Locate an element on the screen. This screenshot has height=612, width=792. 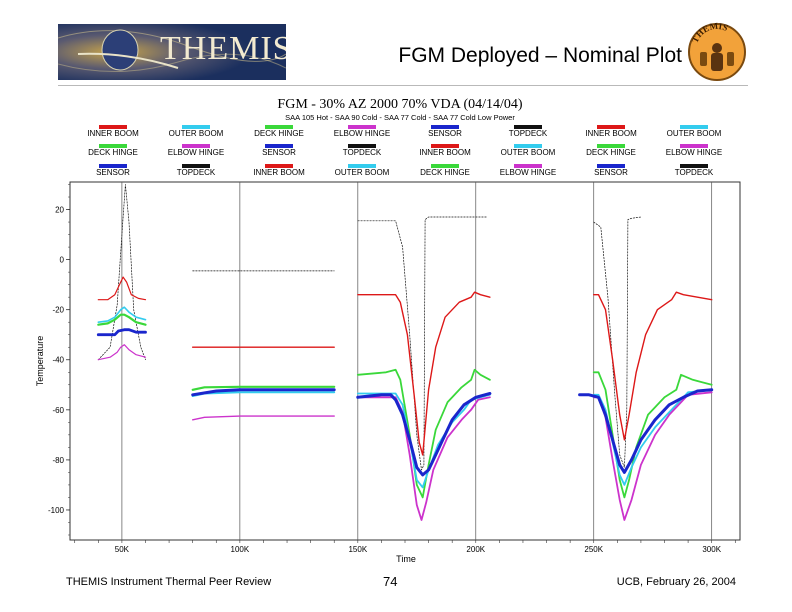
y-axis-label: Temperature is located at coordinates (40, 361).